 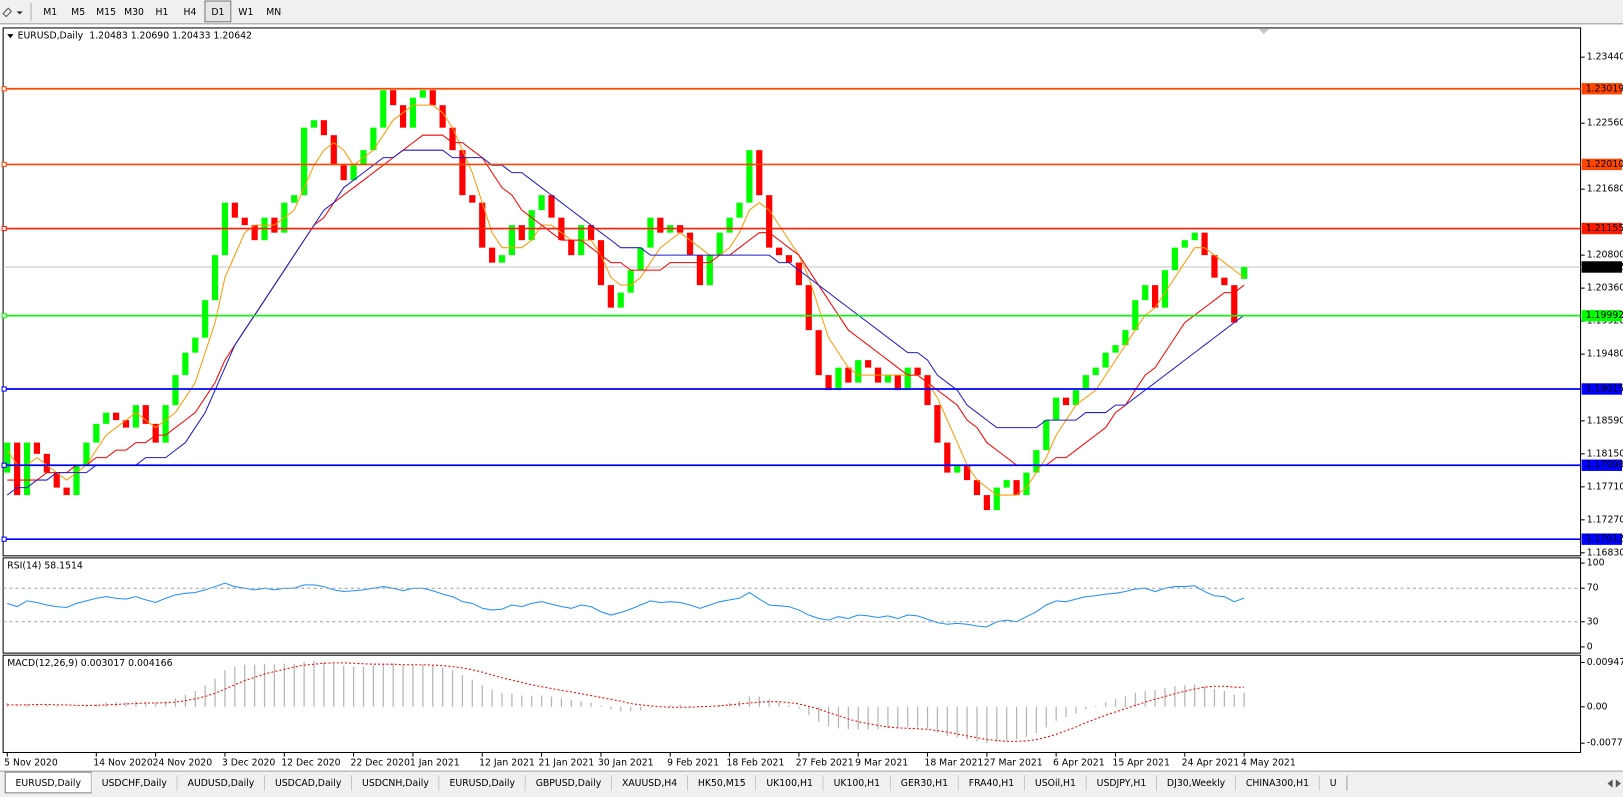 What do you see at coordinates (1605, 255) in the screenshot?
I see `y-tick-label: 1.20800` at bounding box center [1605, 255].